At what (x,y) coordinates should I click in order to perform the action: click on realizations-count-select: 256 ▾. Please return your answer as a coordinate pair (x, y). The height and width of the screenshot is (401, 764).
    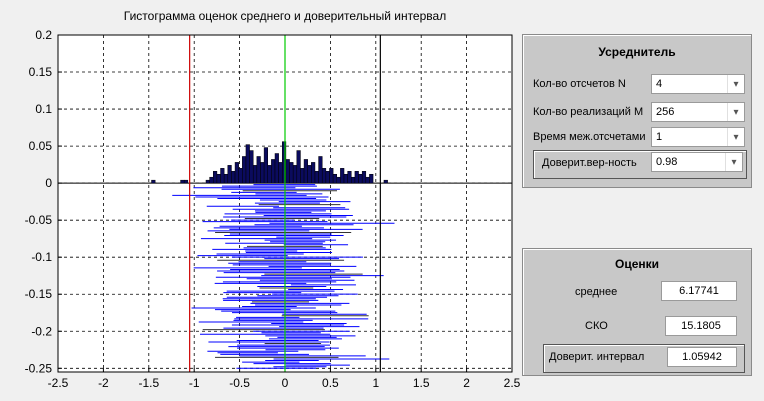
    Looking at the image, I should click on (698, 112).